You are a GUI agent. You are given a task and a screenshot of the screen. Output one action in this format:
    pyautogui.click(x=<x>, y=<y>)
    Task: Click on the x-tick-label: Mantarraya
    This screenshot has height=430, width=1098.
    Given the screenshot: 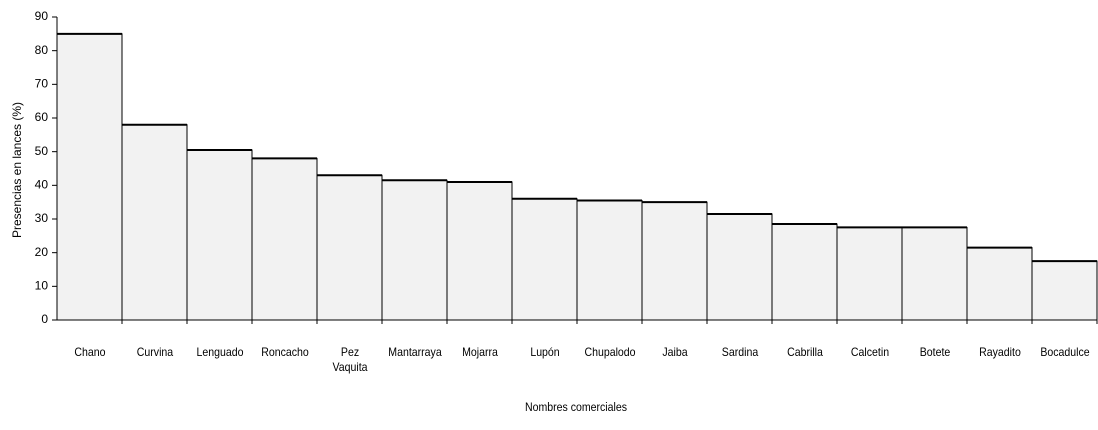 What is the action you would take?
    pyautogui.click(x=414, y=352)
    